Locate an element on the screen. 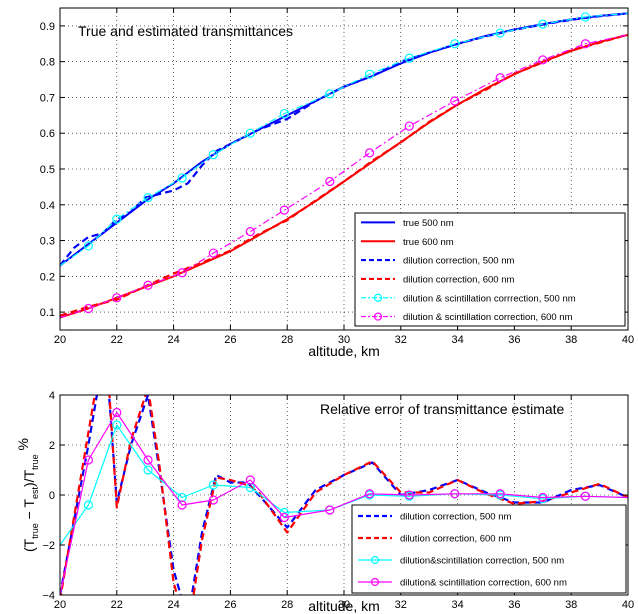 The width and height of the screenshot is (638, 614). chart-1-title: True and estimated transmittances is located at coordinates (185, 31).